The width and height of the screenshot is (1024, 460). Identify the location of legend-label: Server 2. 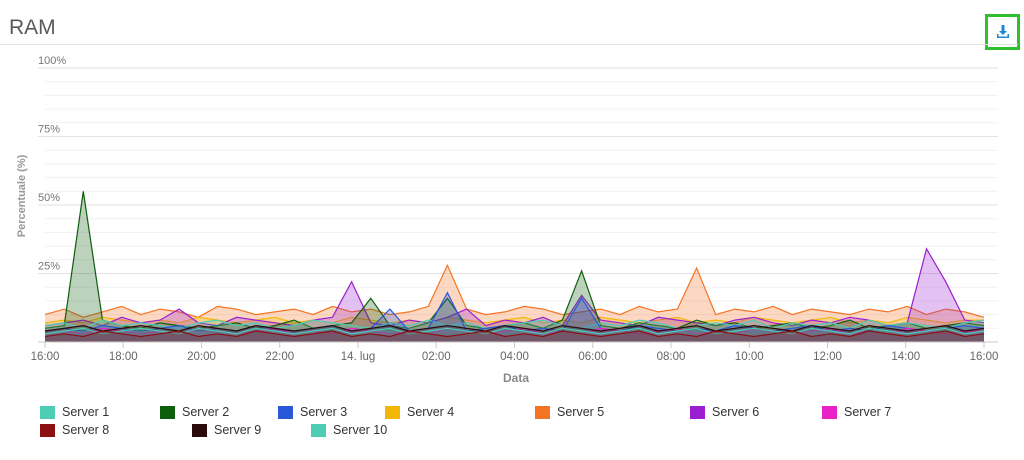
(206, 412).